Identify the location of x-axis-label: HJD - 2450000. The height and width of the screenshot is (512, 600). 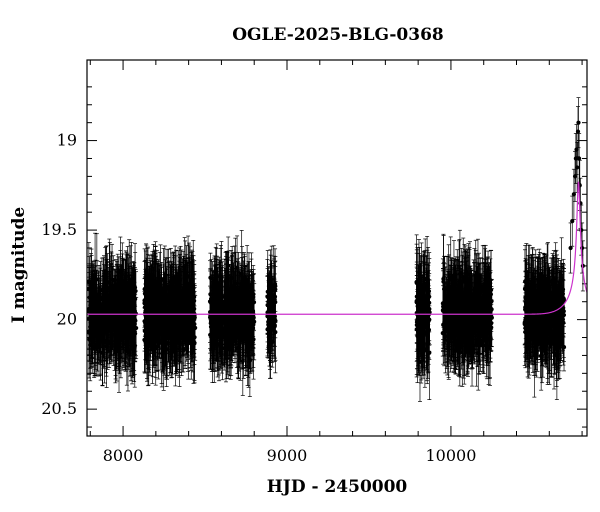
(337, 487).